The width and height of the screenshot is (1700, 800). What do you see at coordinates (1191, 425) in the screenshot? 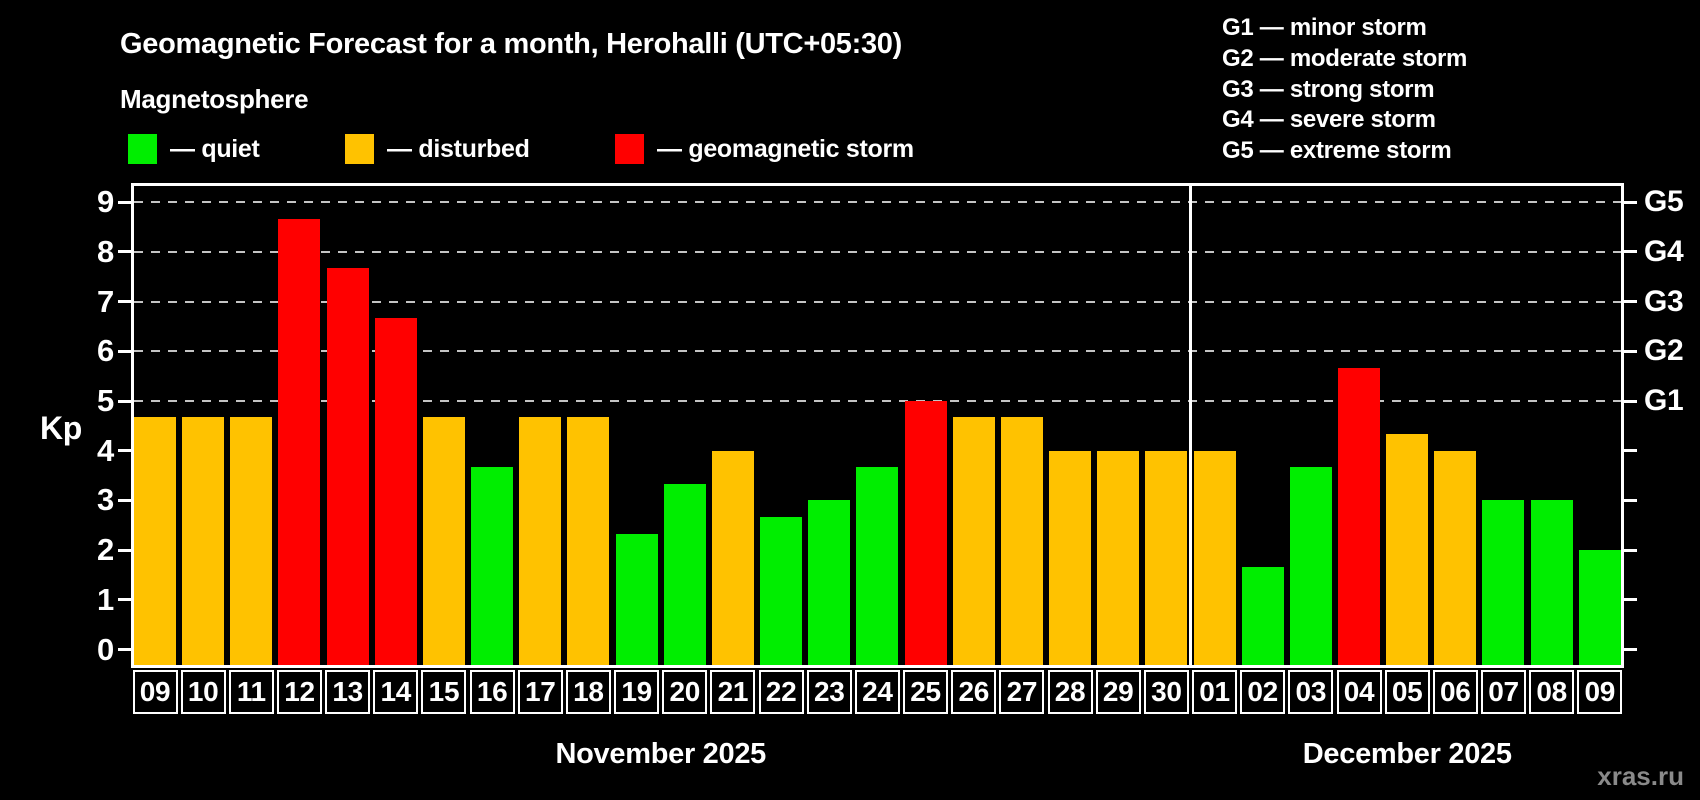
I see `month-separator` at bounding box center [1191, 425].